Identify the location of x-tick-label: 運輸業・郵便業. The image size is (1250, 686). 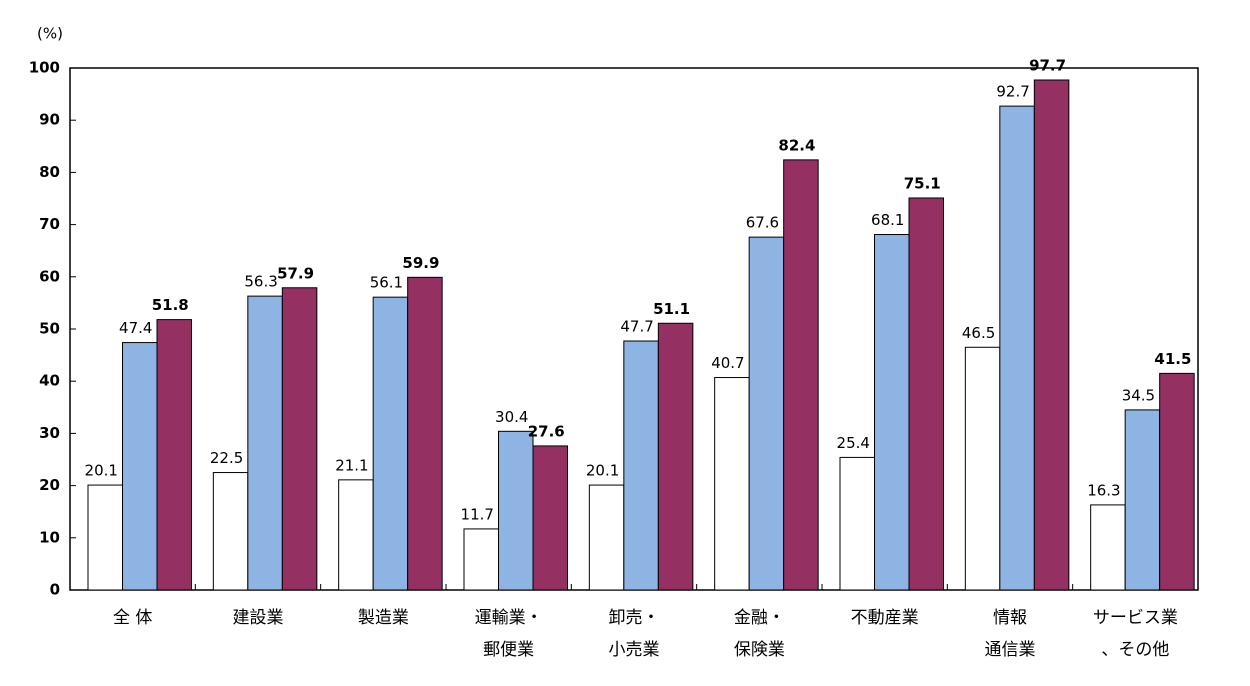
(509, 634).